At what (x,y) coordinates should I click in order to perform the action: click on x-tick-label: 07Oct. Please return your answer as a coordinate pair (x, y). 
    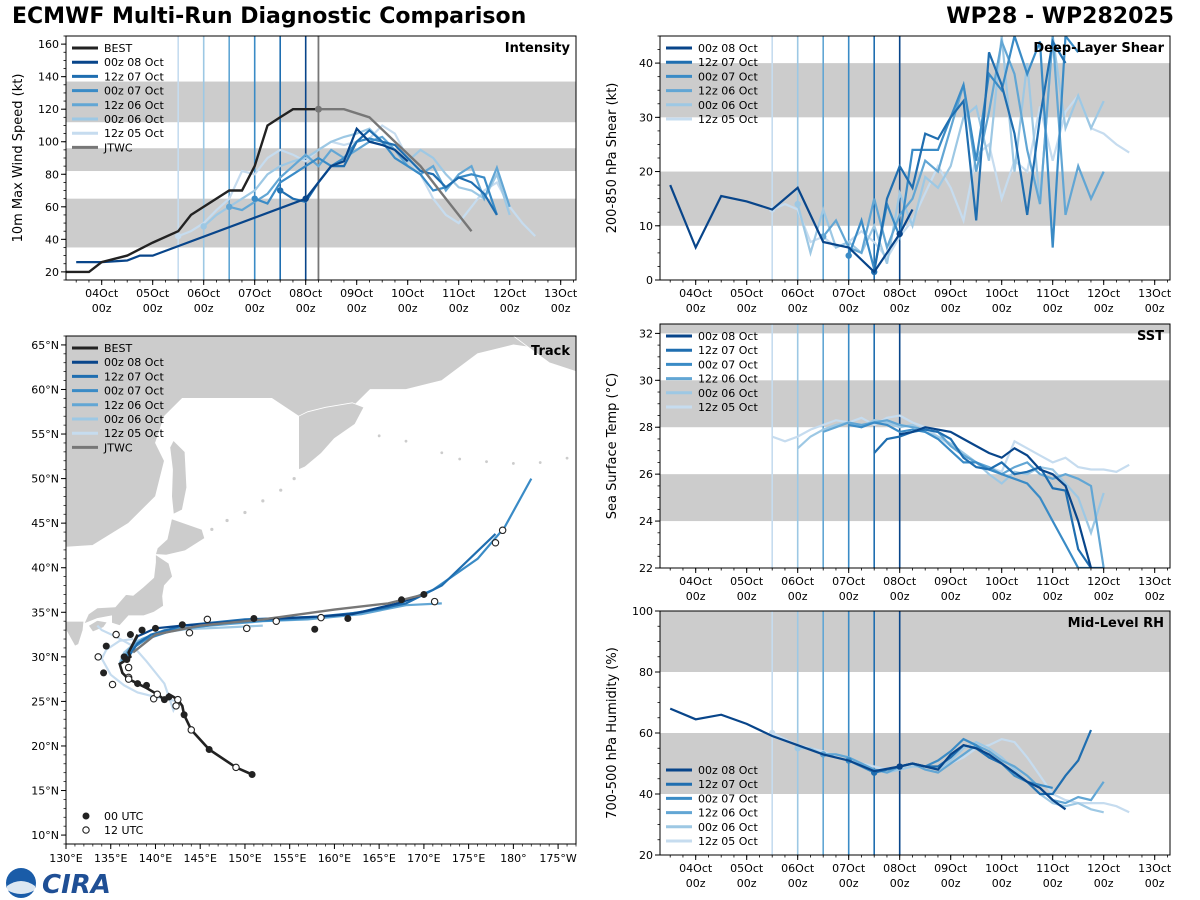
    Looking at the image, I should click on (849, 868).